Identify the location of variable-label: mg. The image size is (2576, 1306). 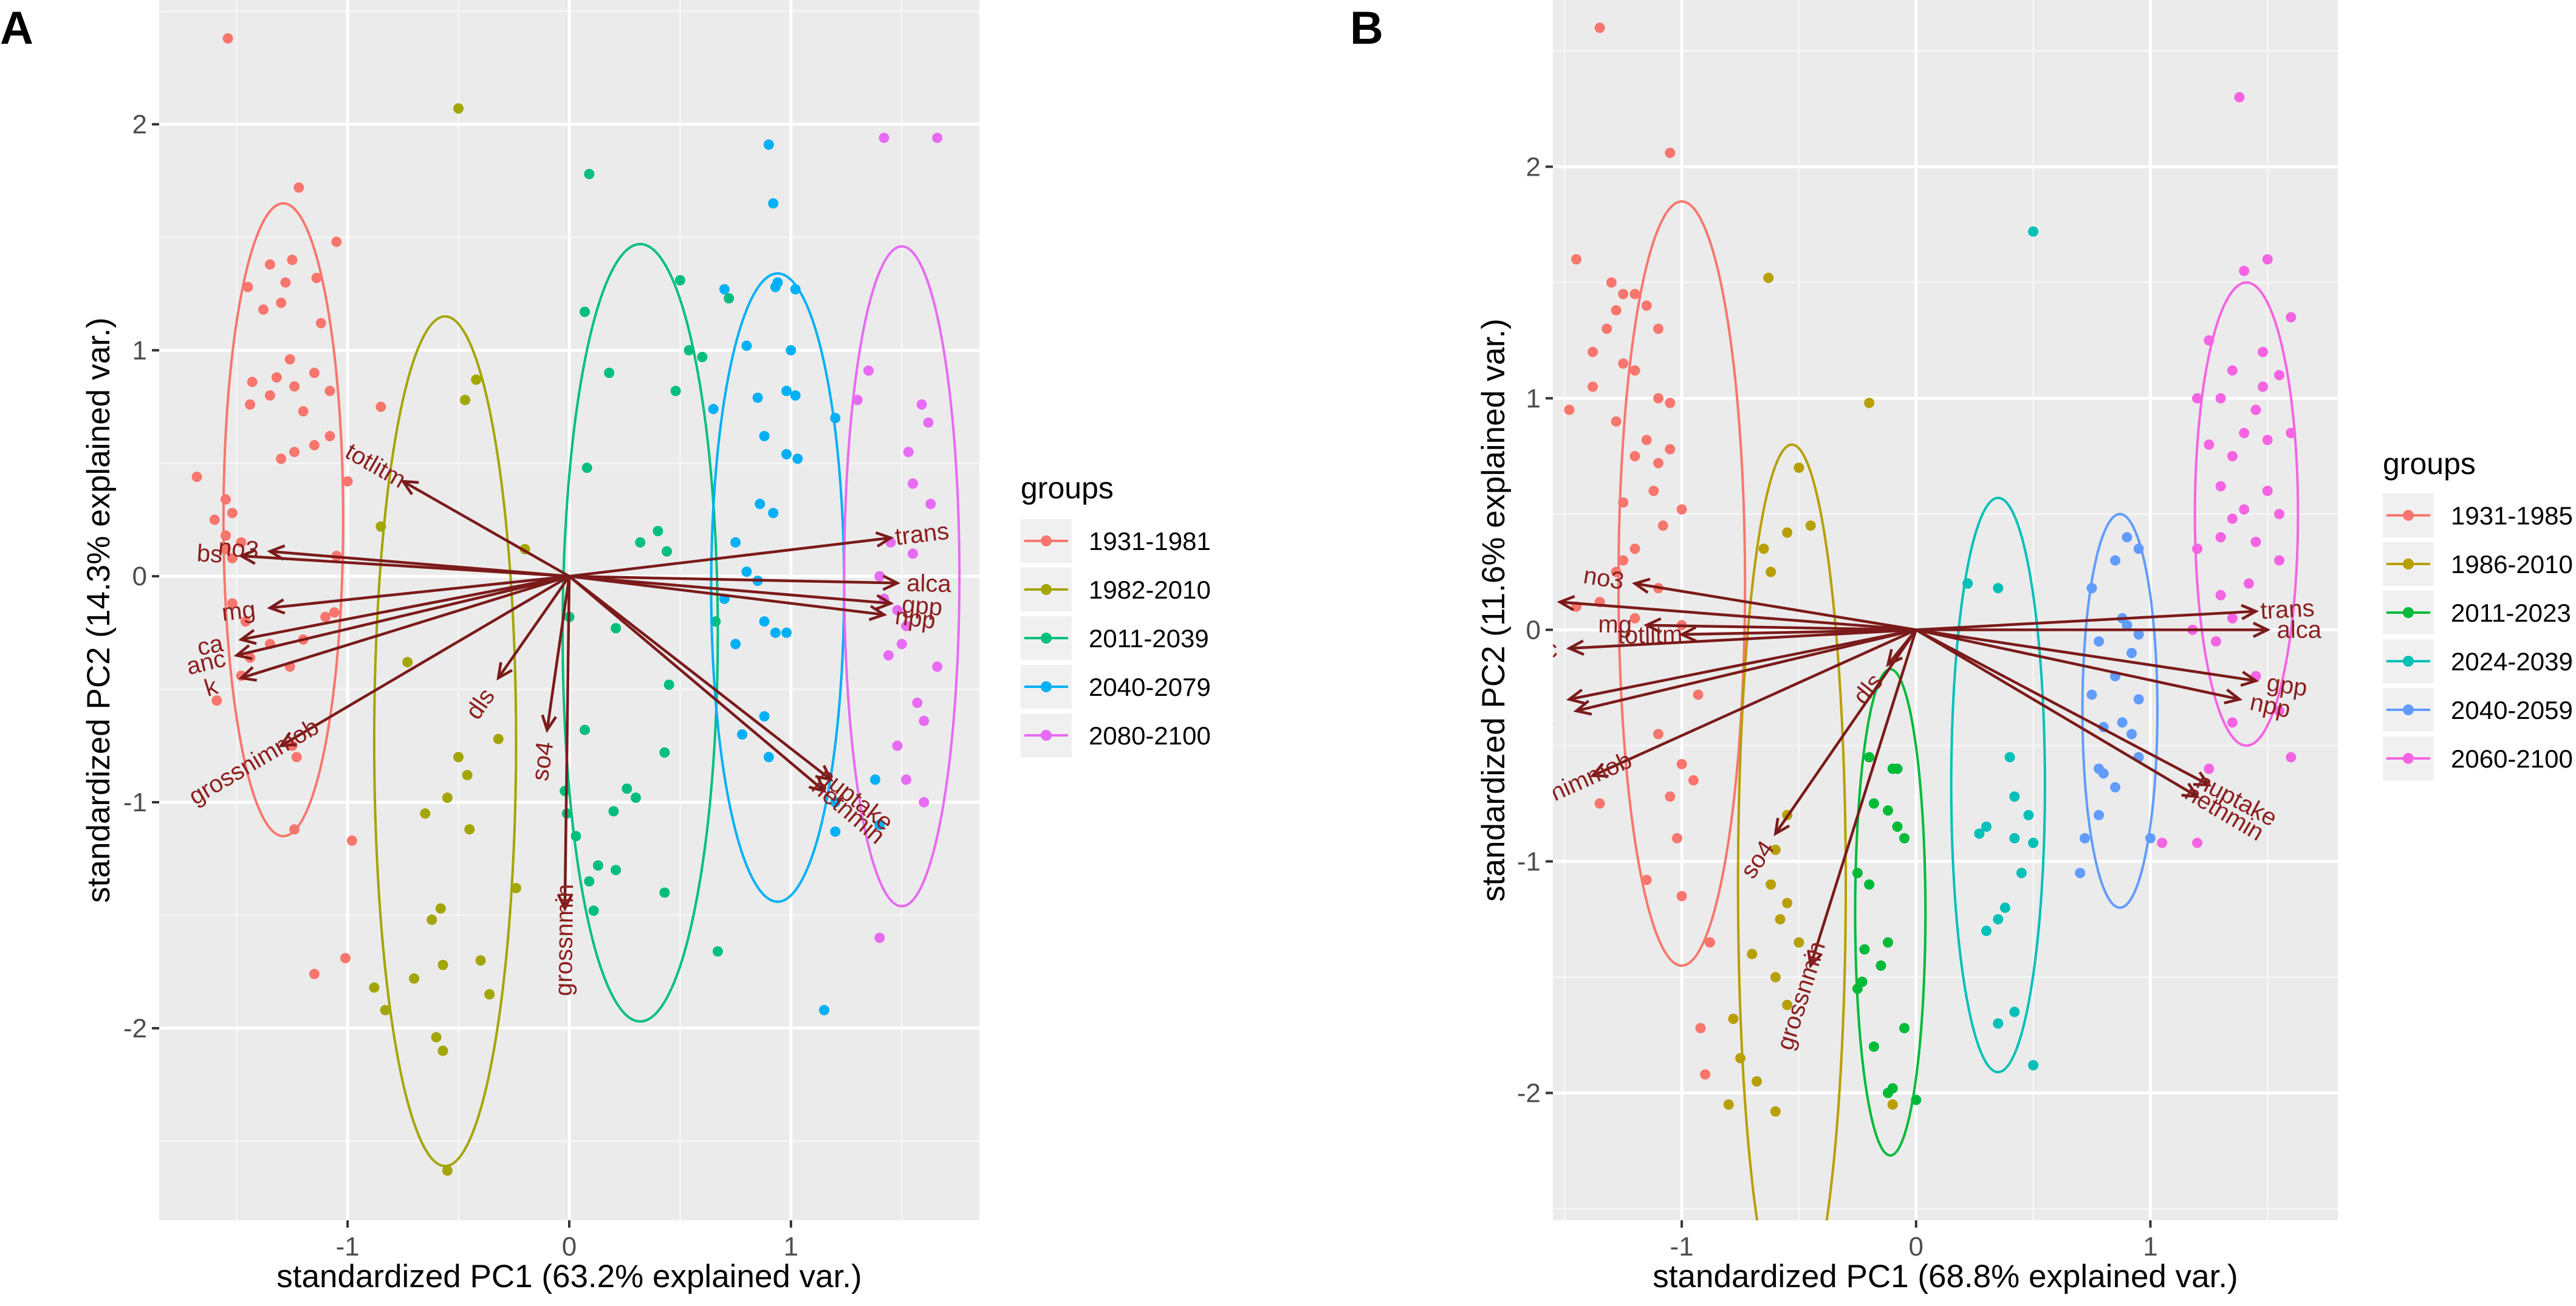
(1615, 624).